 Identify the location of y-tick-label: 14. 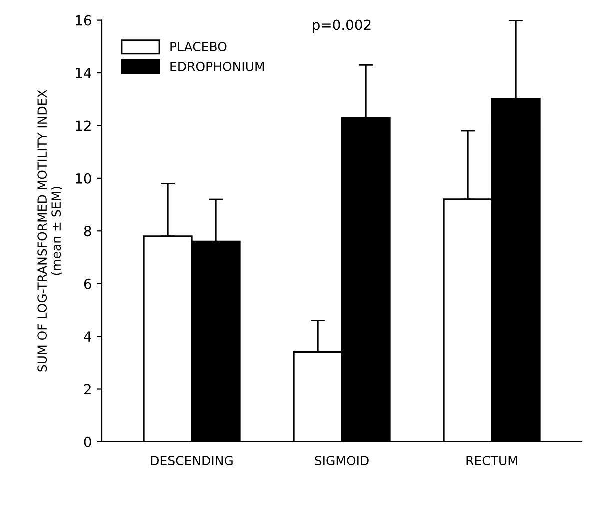
(84, 73).